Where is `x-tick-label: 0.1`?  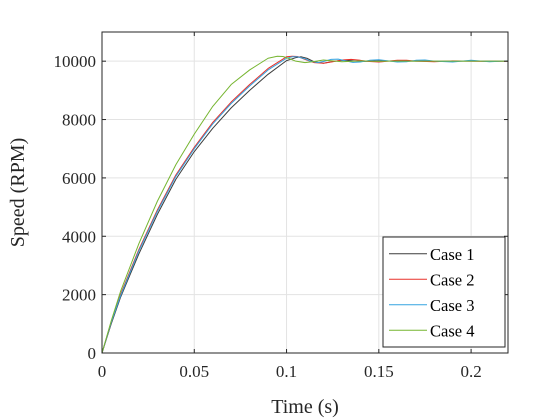
x-tick-label: 0.1 is located at coordinates (286, 371).